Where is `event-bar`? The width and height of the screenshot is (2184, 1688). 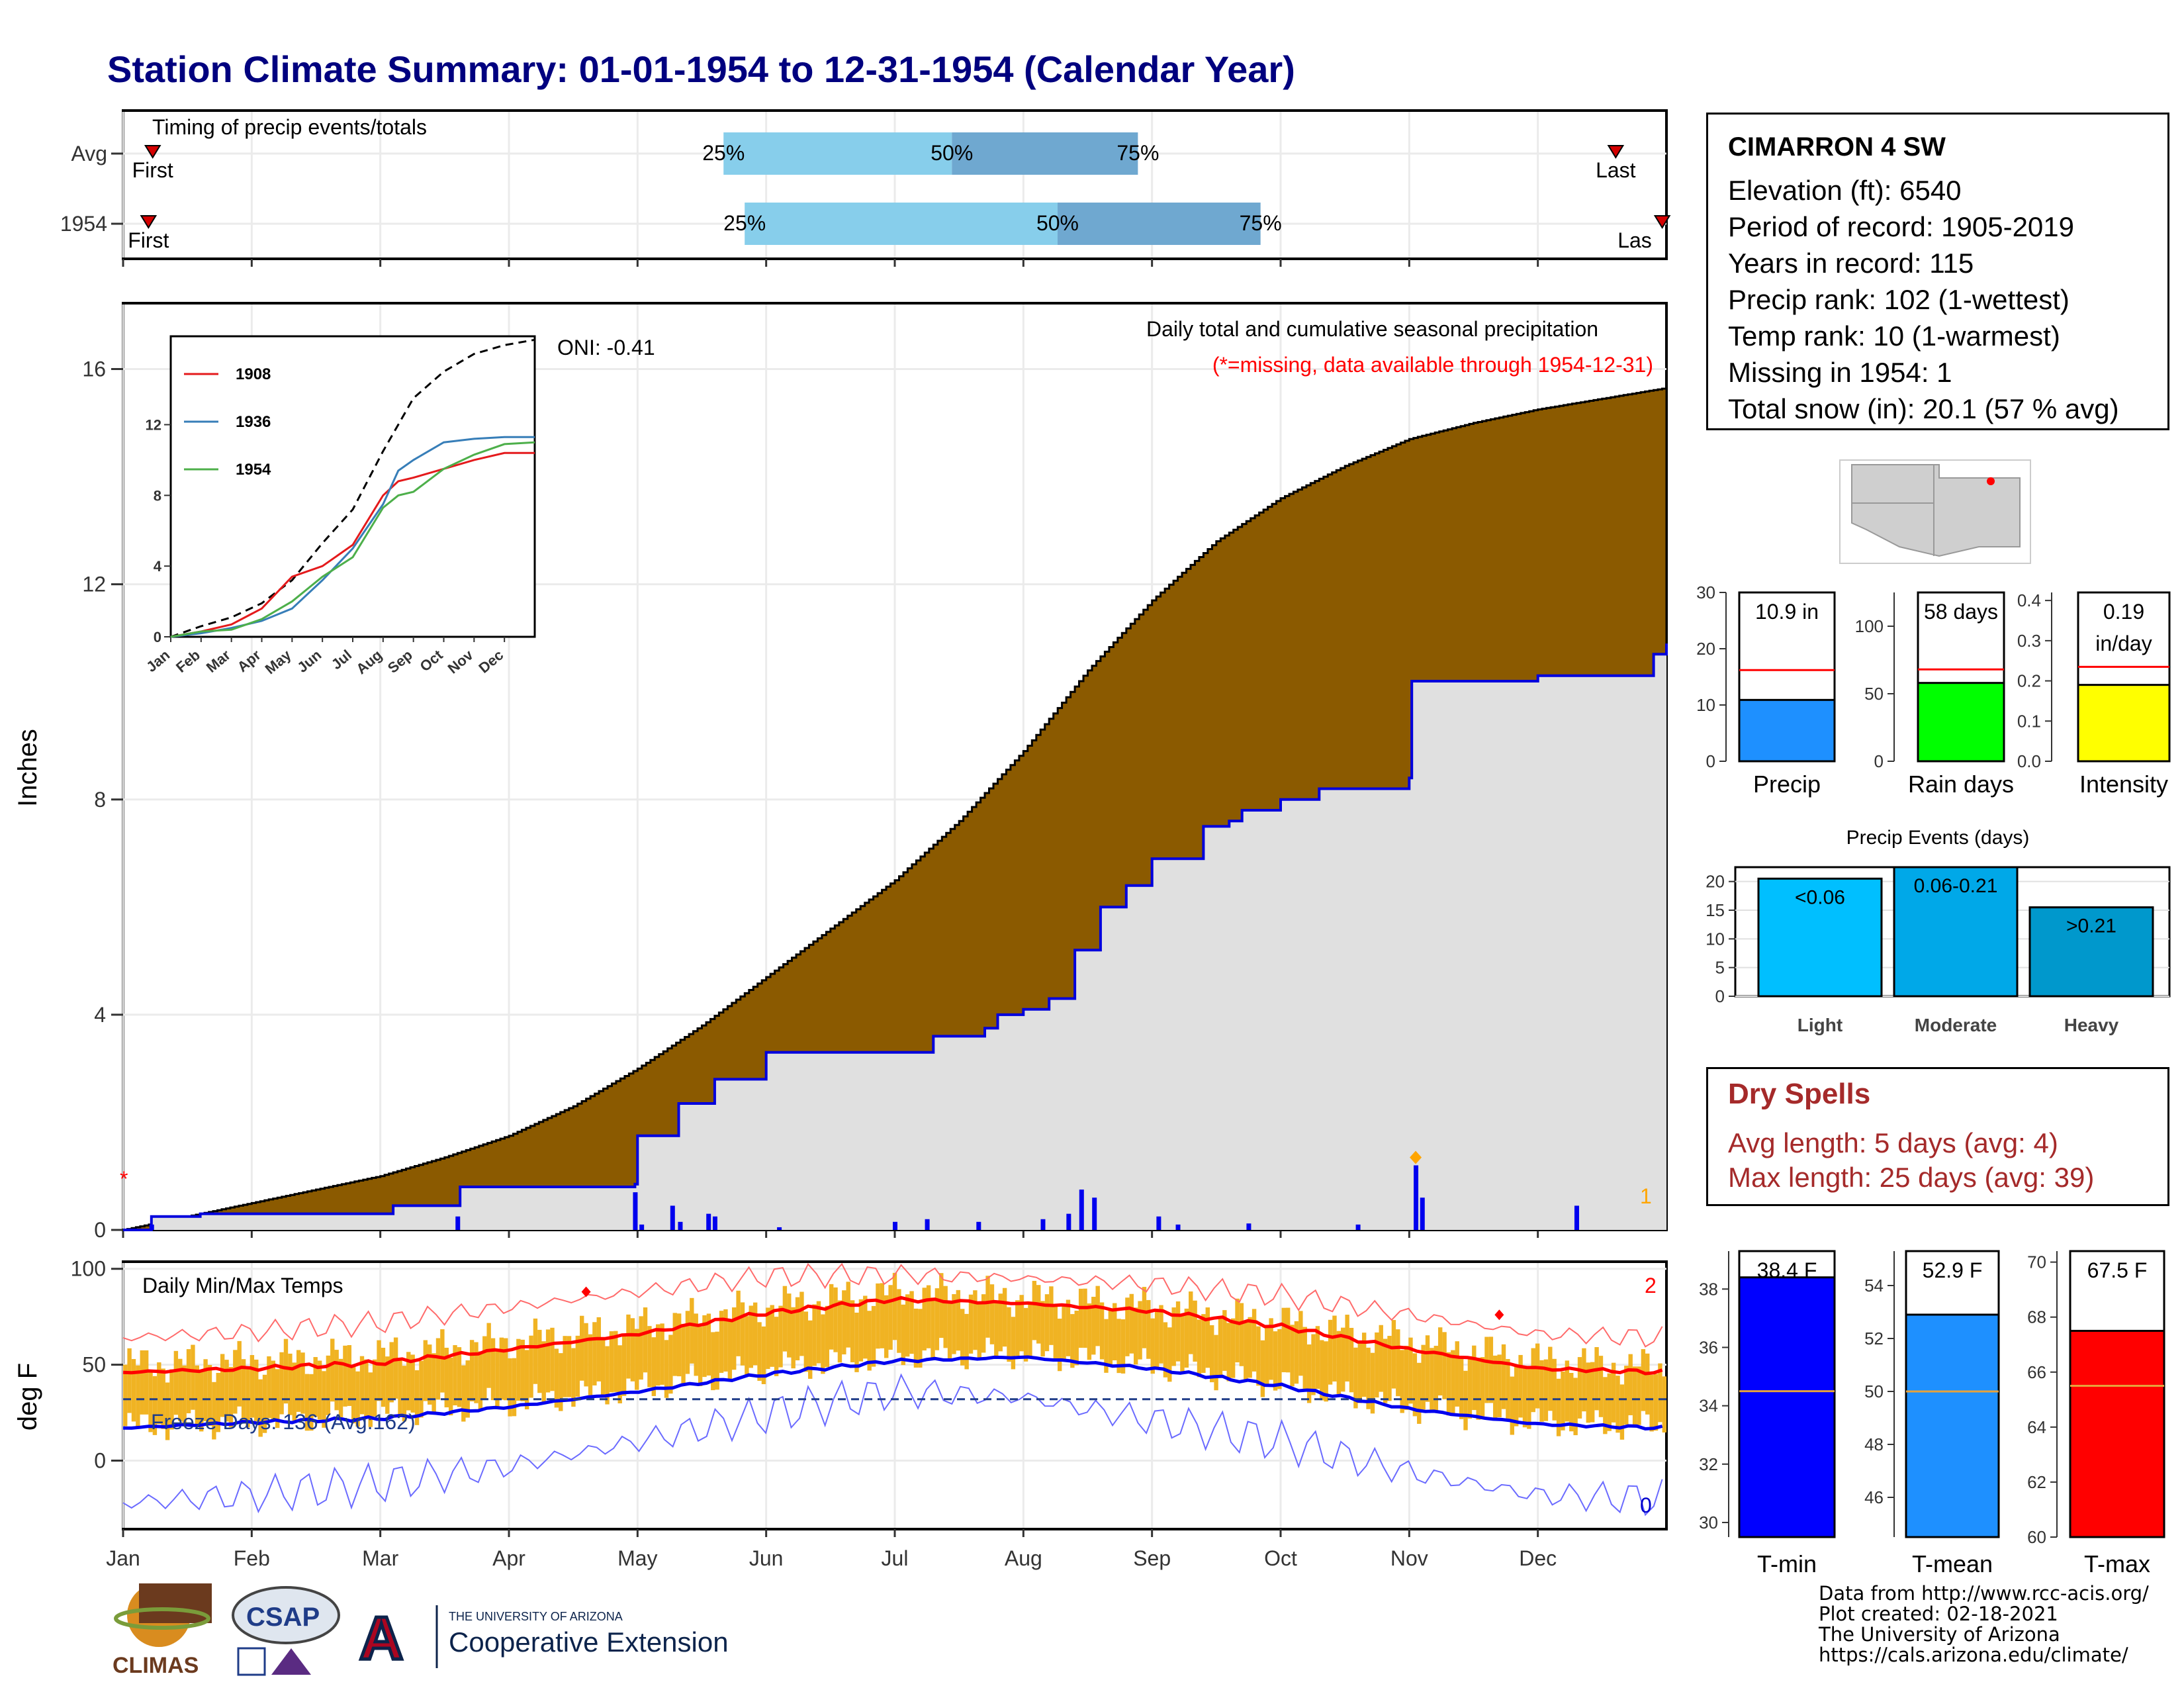 event-bar is located at coordinates (1820, 937).